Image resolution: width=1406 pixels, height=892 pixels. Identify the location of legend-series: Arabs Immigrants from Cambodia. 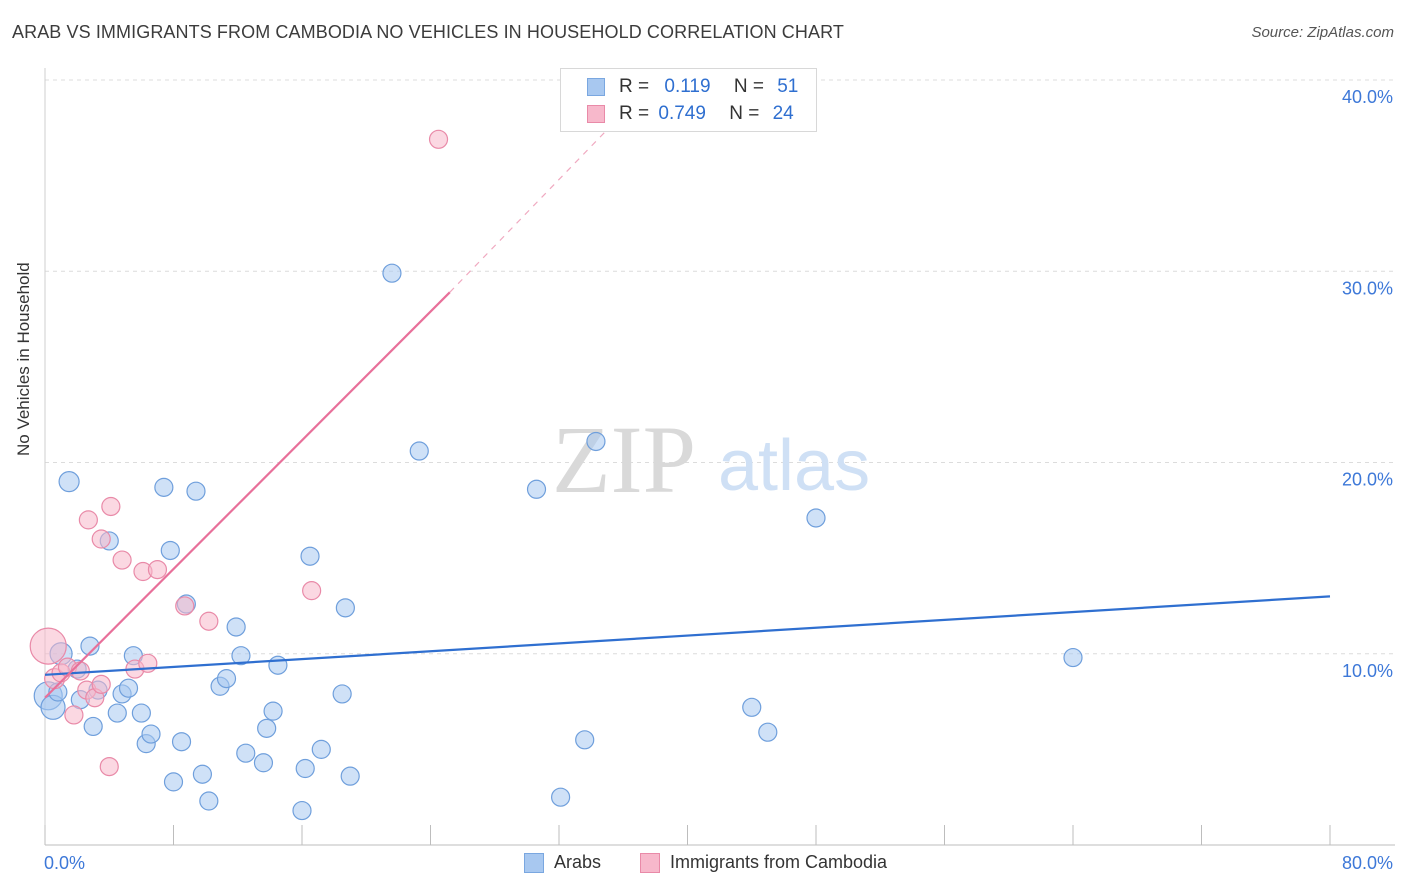
(703, 865).